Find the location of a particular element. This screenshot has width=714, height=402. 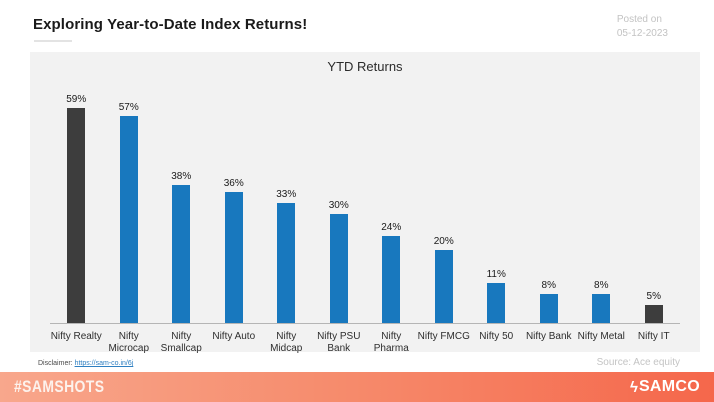

samco-logo-icon: ϟ is located at coordinates (633, 387).